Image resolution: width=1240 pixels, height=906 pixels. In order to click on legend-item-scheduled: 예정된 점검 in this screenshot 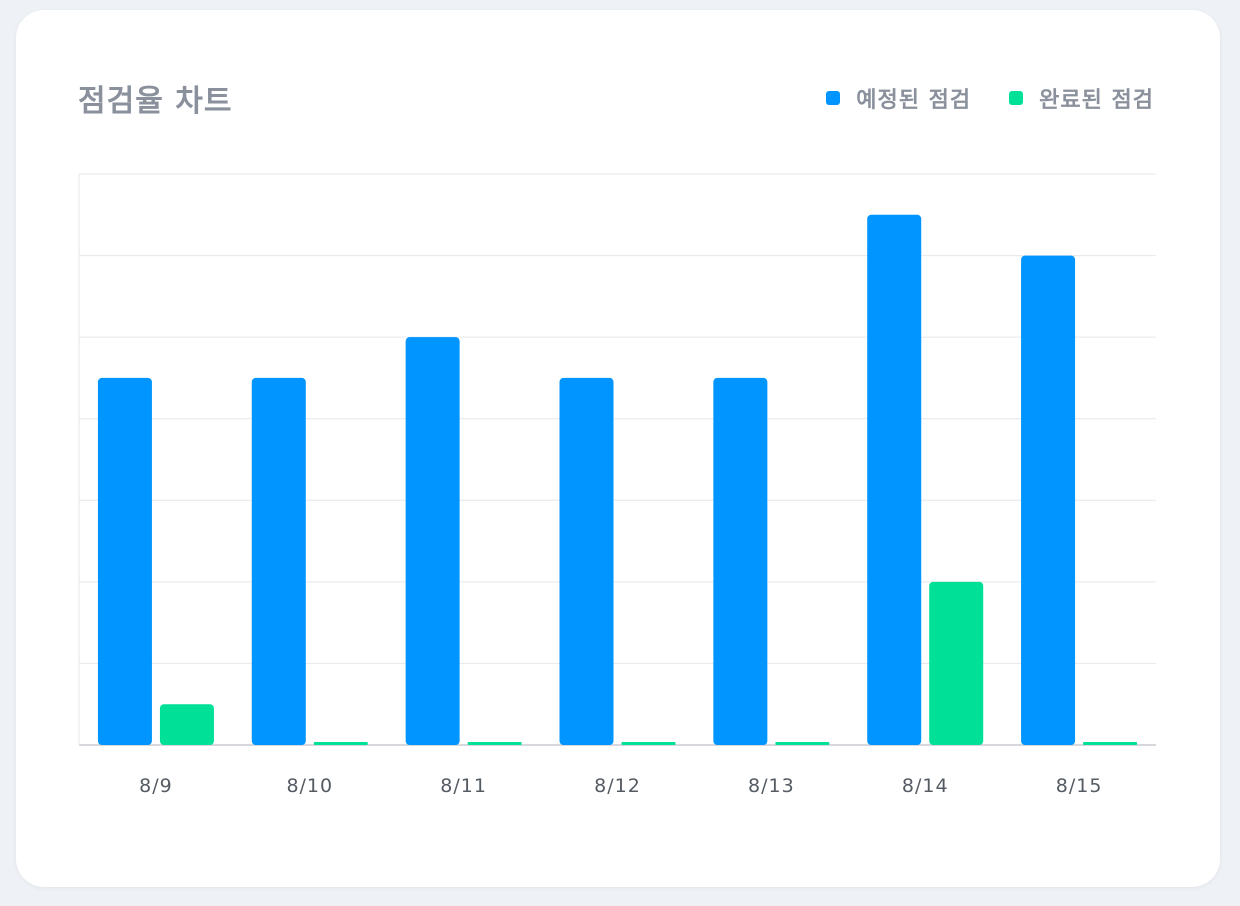, I will do `click(898, 98)`.